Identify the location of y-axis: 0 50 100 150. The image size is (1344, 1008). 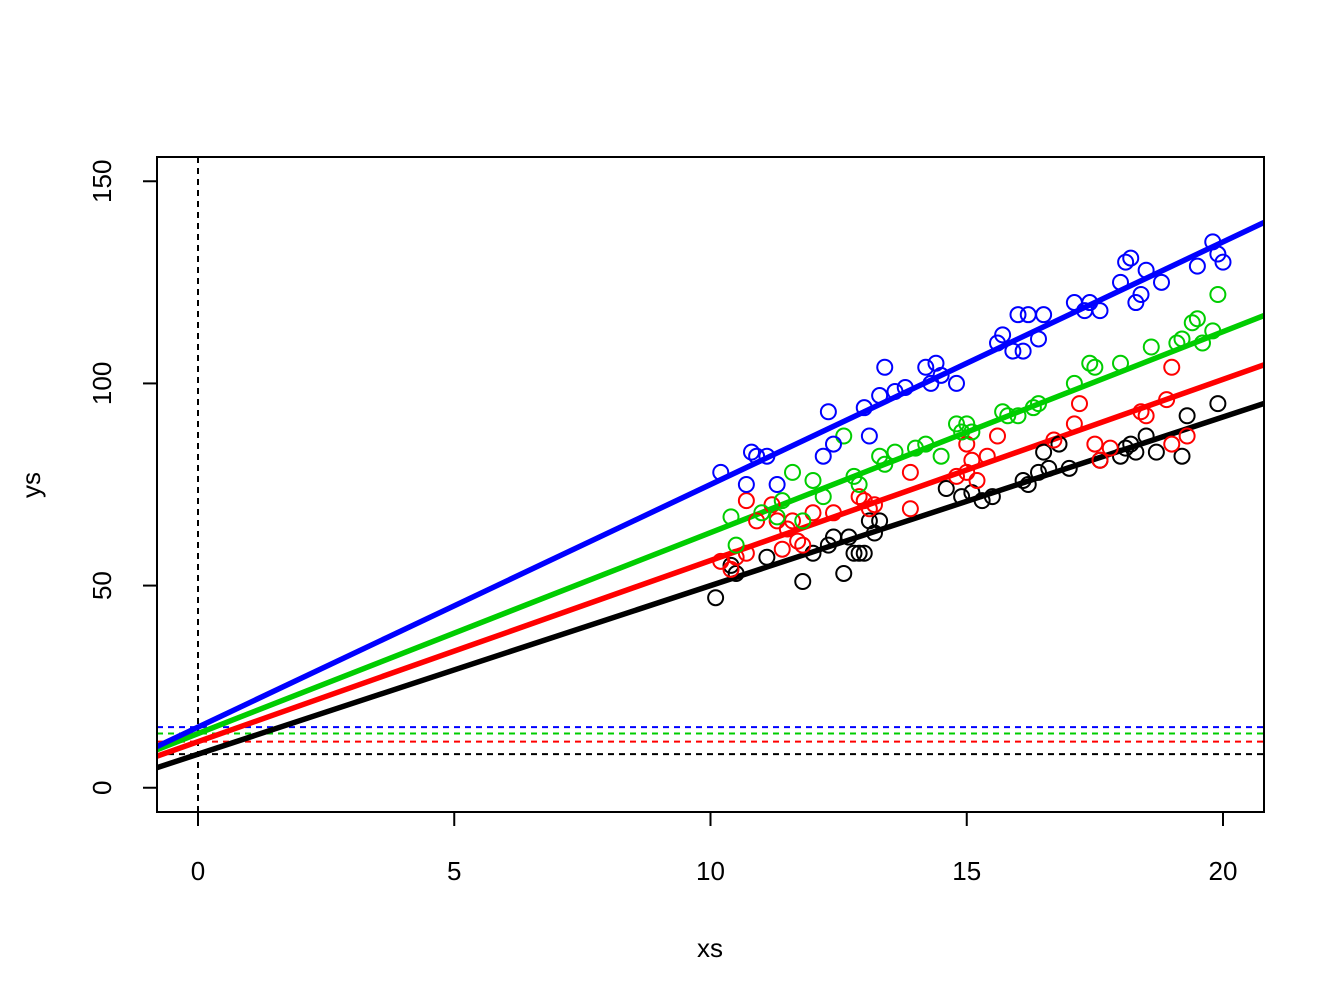
(122, 477).